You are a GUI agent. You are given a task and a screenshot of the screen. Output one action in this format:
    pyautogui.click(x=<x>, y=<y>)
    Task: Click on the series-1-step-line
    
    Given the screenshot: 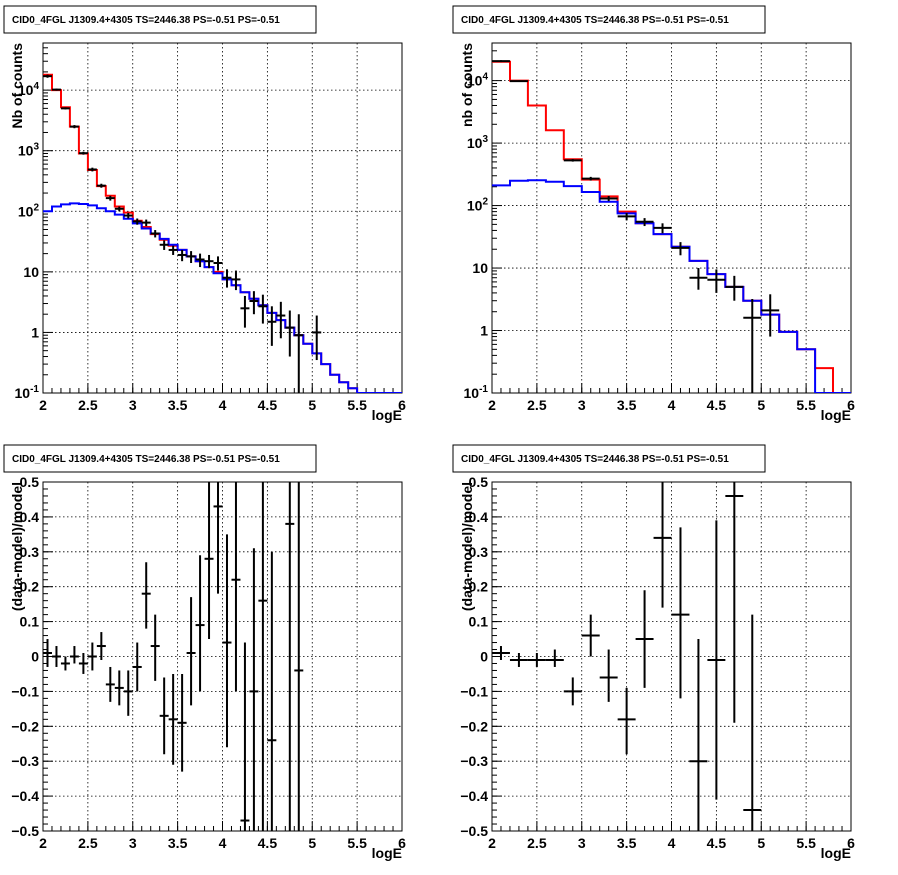 What is the action you would take?
    pyautogui.click(x=222, y=233)
    